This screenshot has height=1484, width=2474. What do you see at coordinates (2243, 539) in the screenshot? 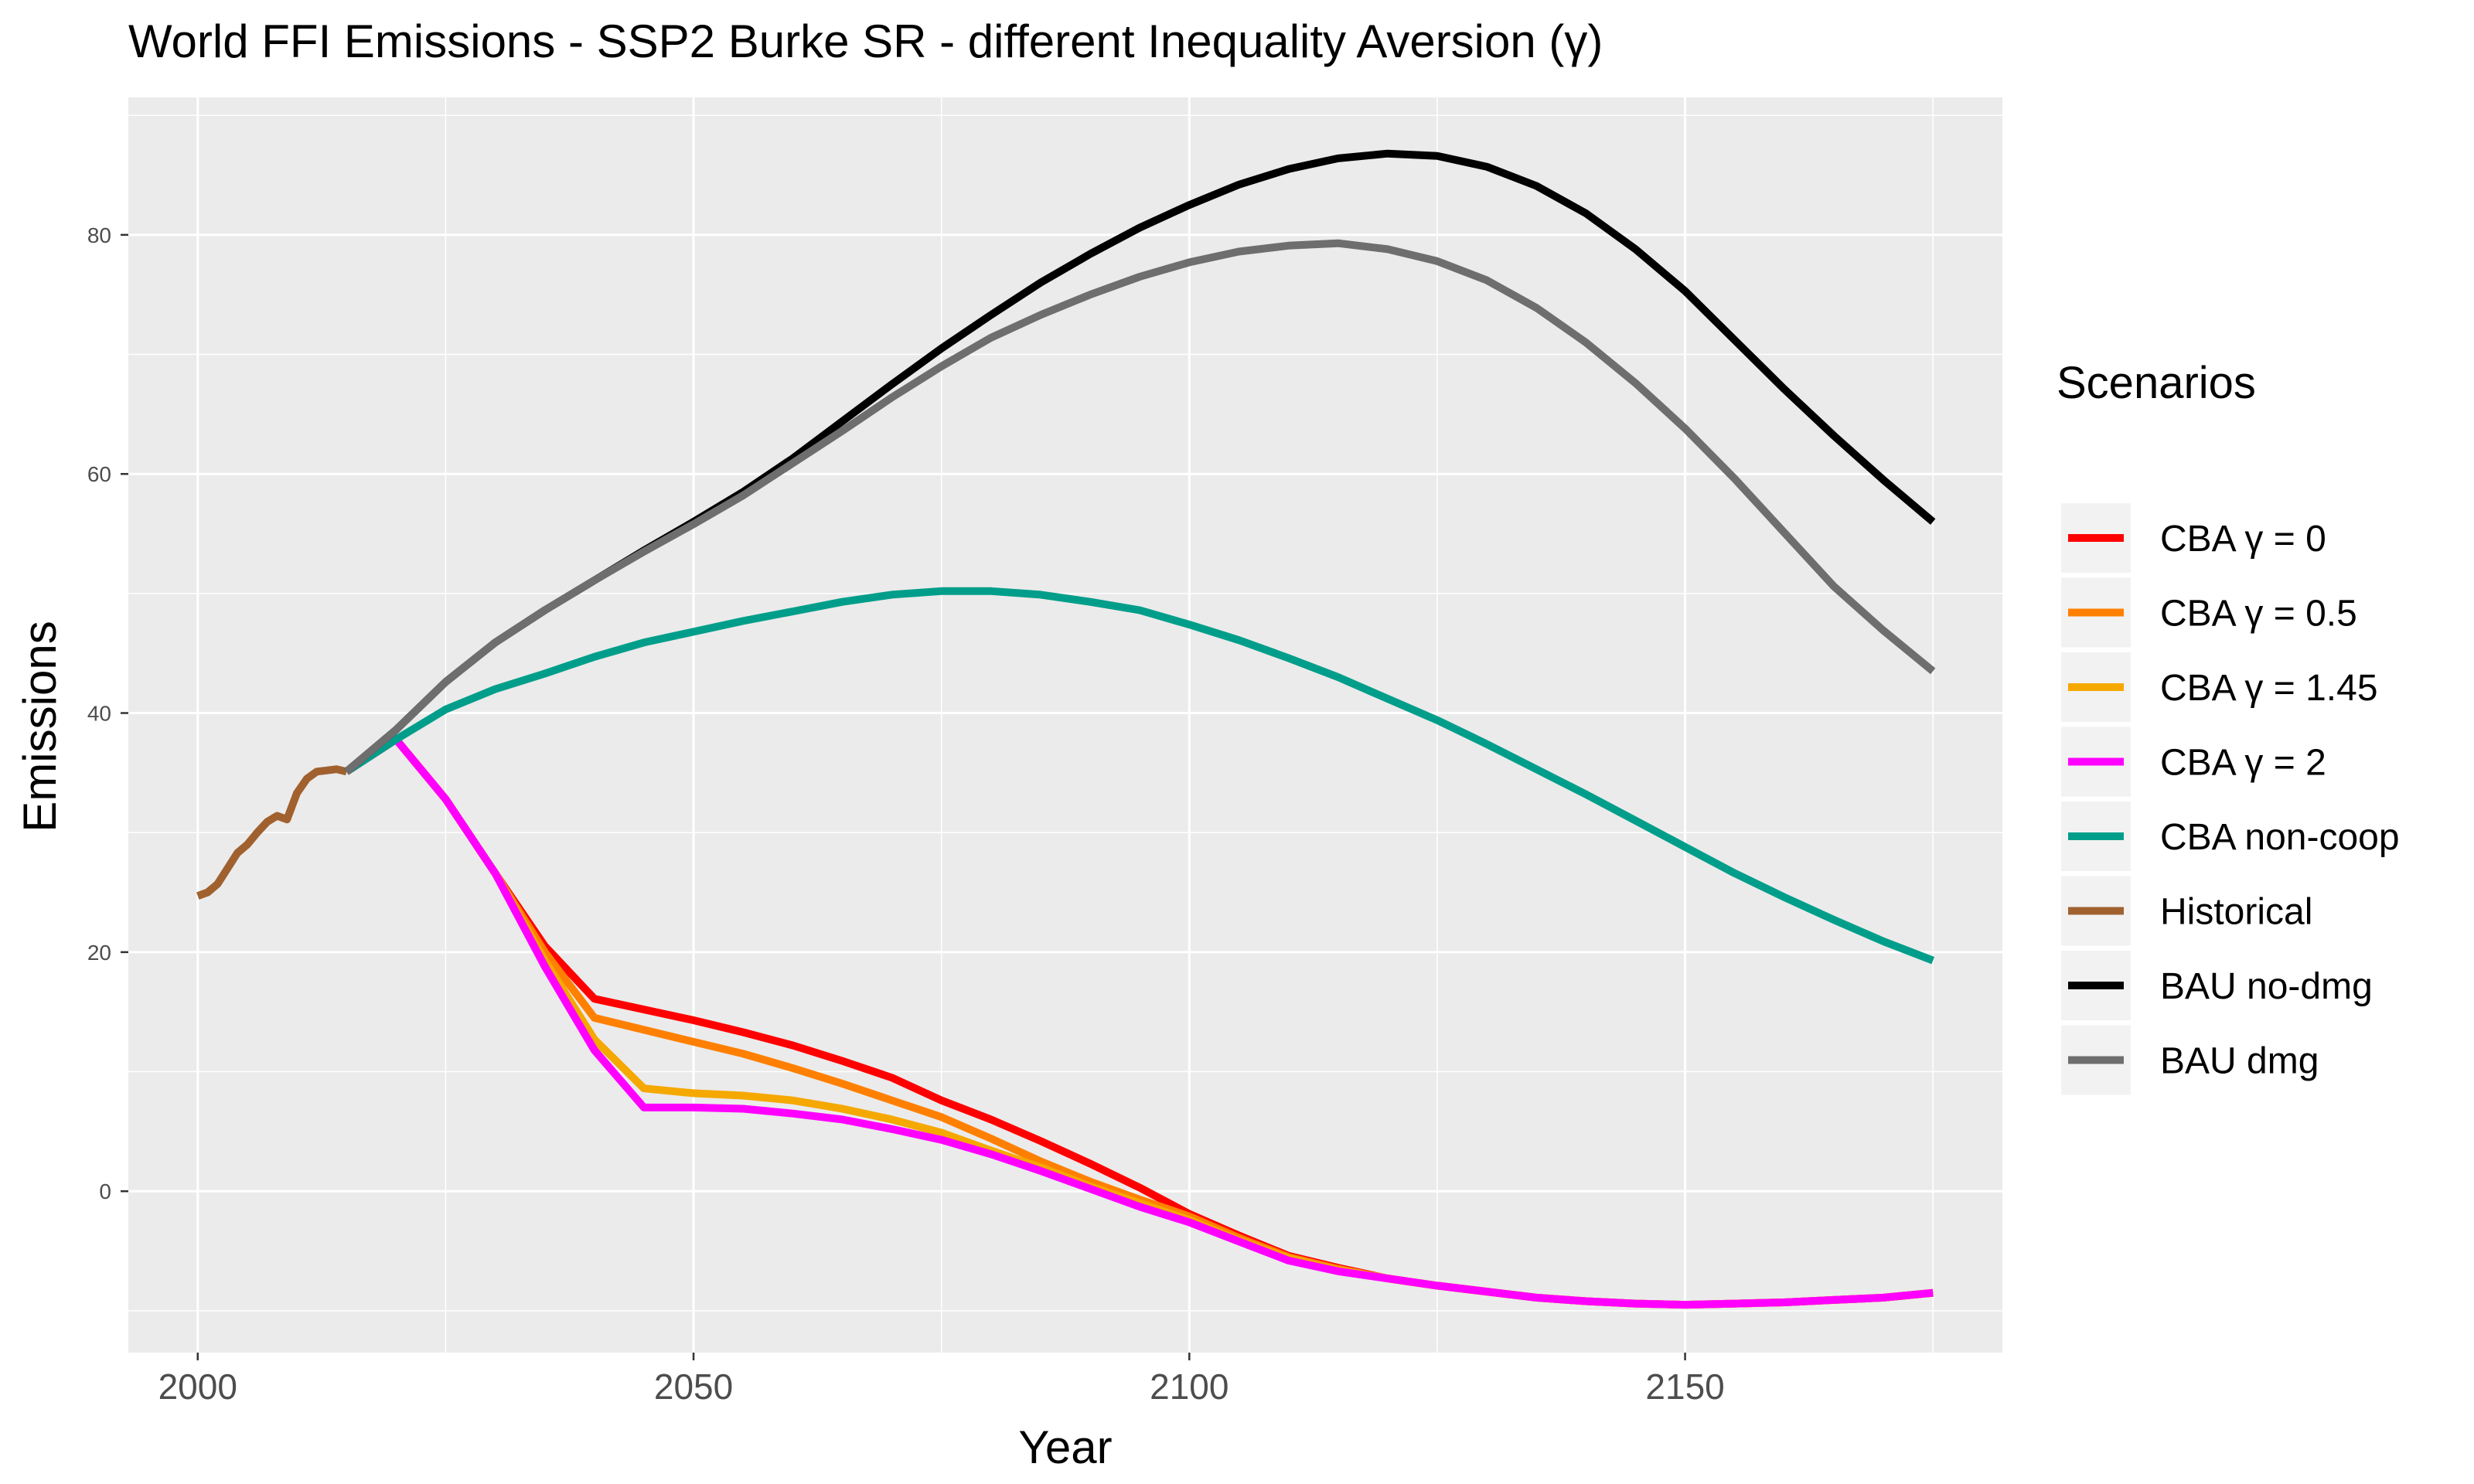
I see `legend-label: CBA γ = 0` at bounding box center [2243, 539].